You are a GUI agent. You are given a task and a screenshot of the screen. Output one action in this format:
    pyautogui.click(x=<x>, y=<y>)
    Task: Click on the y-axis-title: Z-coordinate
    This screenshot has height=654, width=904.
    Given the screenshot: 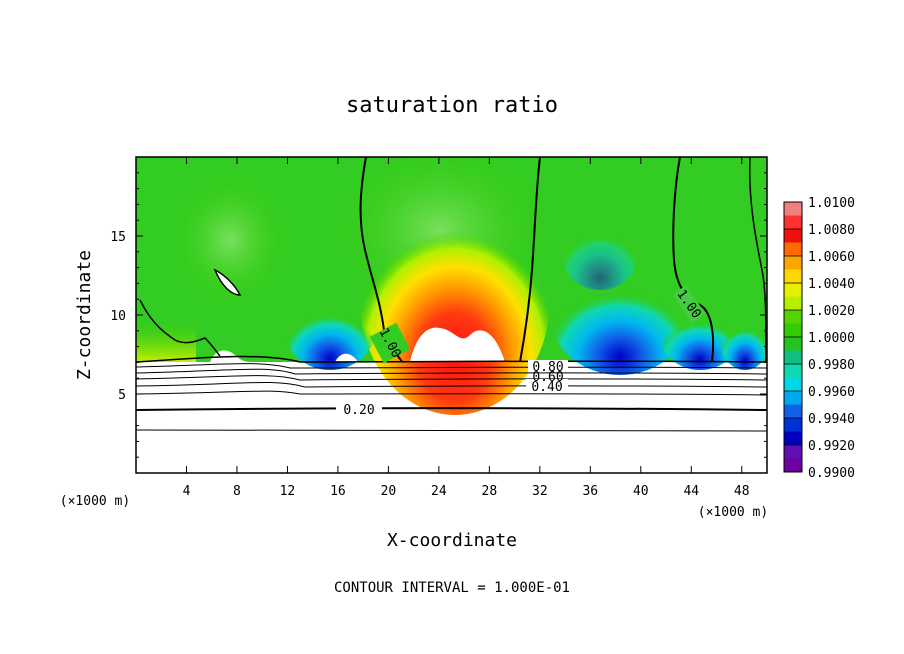 What is the action you would take?
    pyautogui.click(x=84, y=315)
    